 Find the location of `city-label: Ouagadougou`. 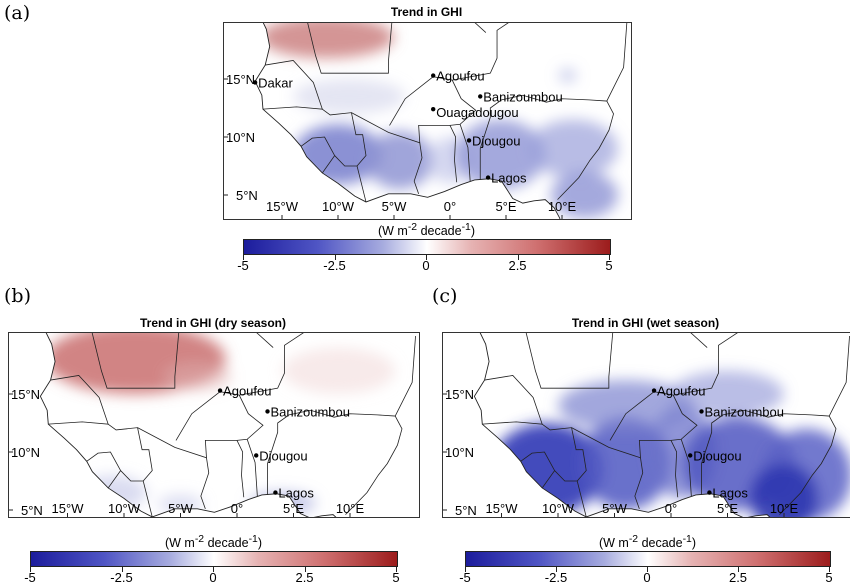

city-label: Ouagadougou is located at coordinates (477, 112).